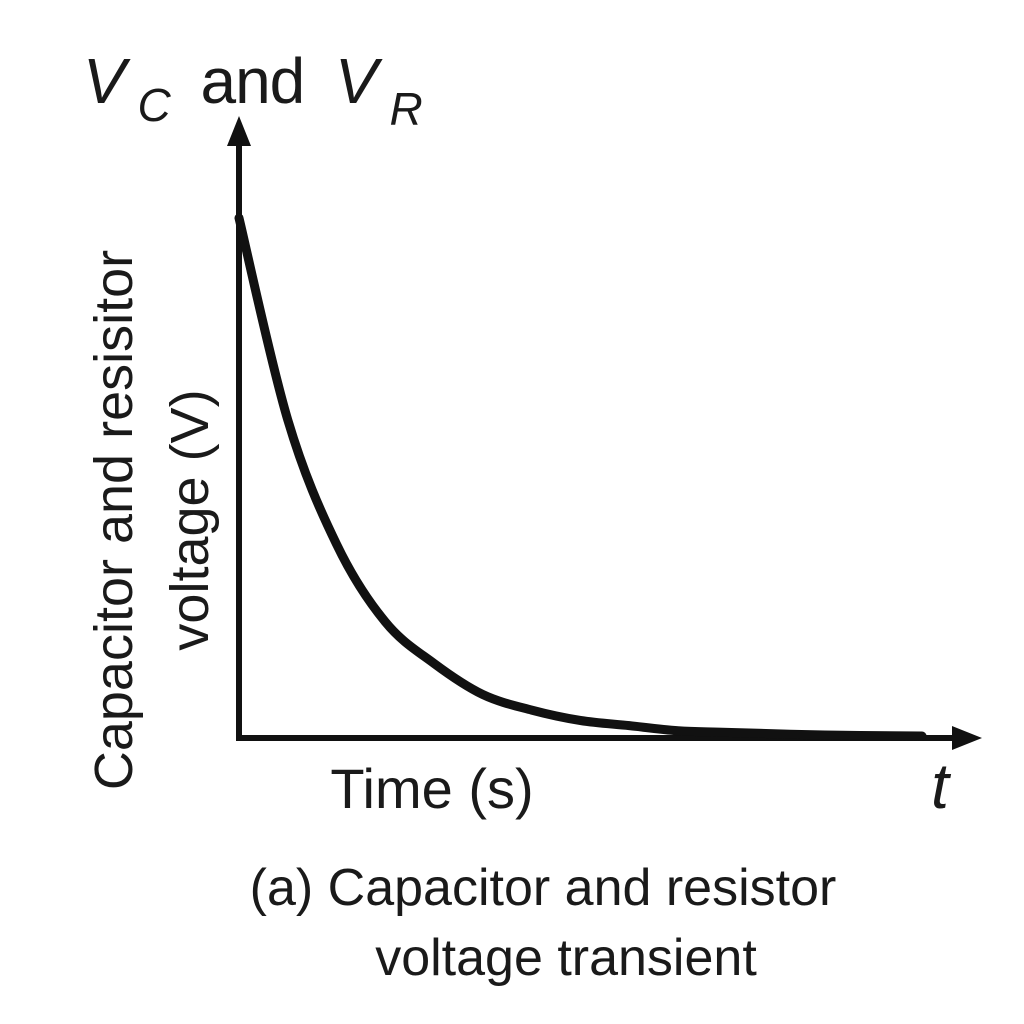 The height and width of the screenshot is (1024, 1024). Describe the element at coordinates (566, 958) in the screenshot. I see `figure-caption-line2: voltage transient` at that location.